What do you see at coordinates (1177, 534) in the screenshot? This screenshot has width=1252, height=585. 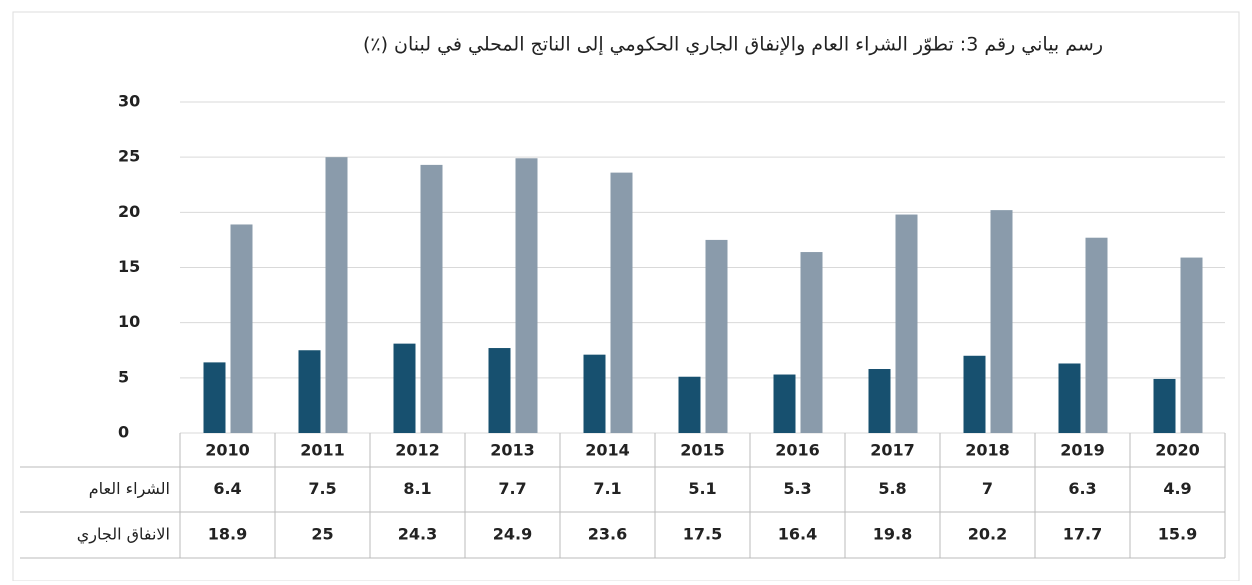 I see `table-value: 15.9` at bounding box center [1177, 534].